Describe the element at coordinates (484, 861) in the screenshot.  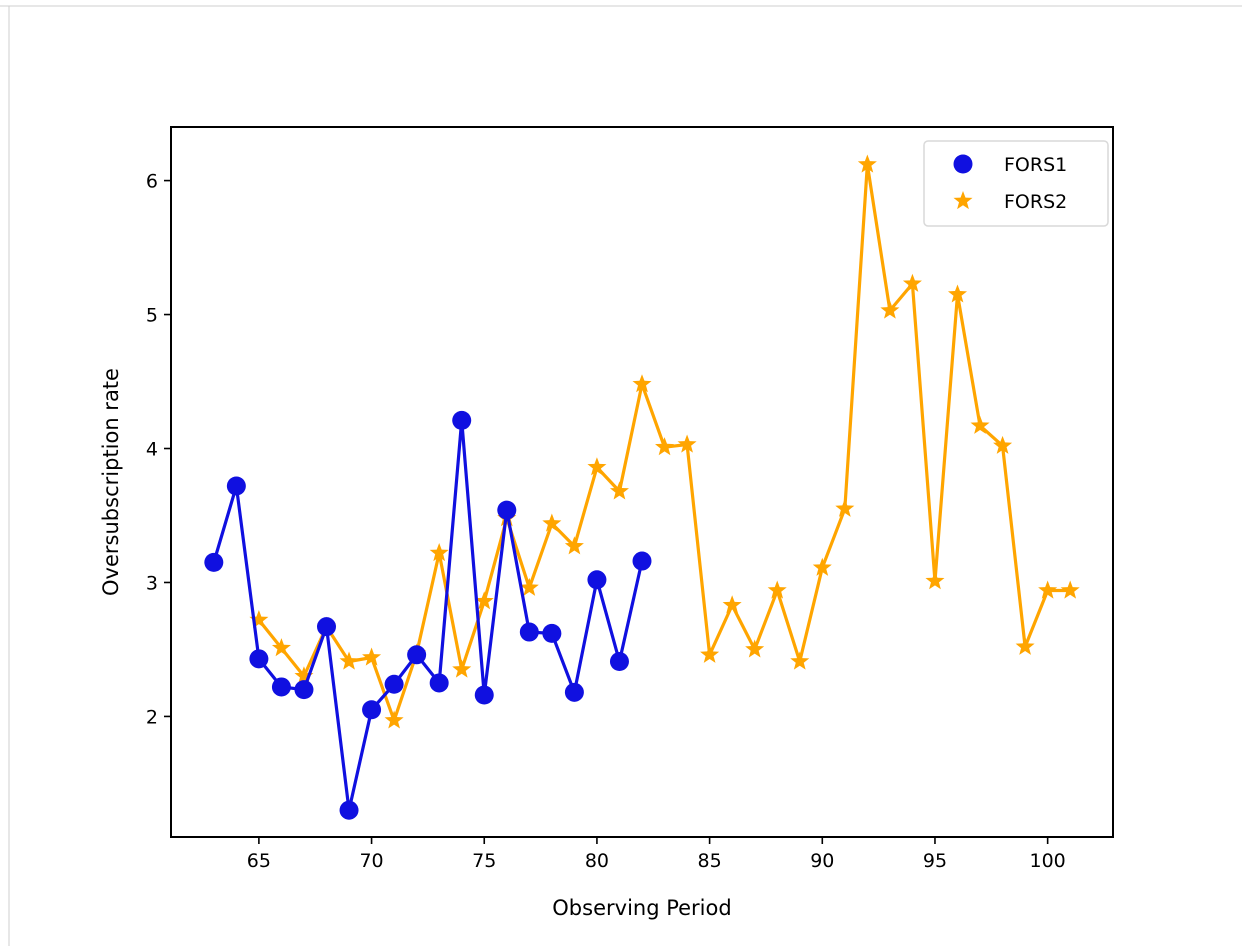
I see `x-tick-label: 75` at that location.